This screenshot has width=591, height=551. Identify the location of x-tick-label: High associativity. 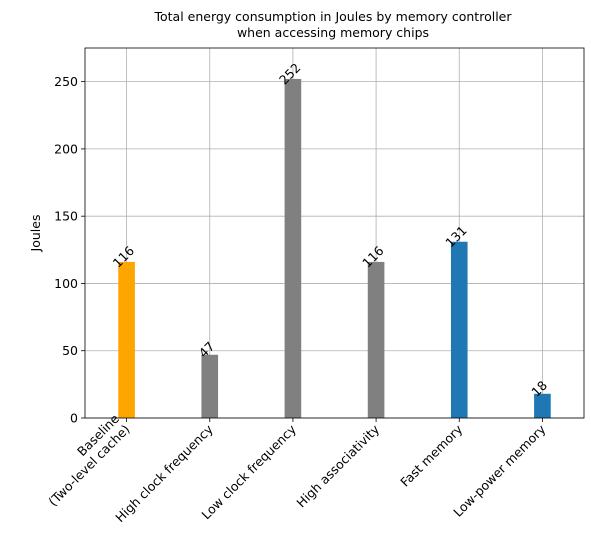
(337, 465).